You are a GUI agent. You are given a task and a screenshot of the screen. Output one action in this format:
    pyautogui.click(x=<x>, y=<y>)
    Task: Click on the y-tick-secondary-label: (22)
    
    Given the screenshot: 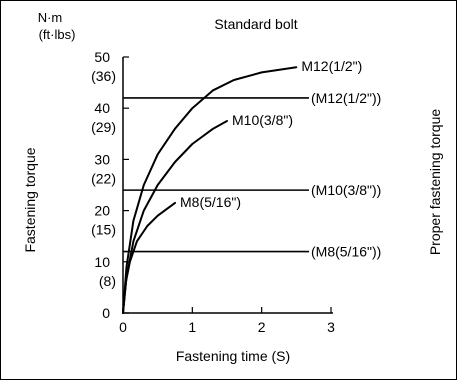 What is the action you would take?
    pyautogui.click(x=103, y=178)
    